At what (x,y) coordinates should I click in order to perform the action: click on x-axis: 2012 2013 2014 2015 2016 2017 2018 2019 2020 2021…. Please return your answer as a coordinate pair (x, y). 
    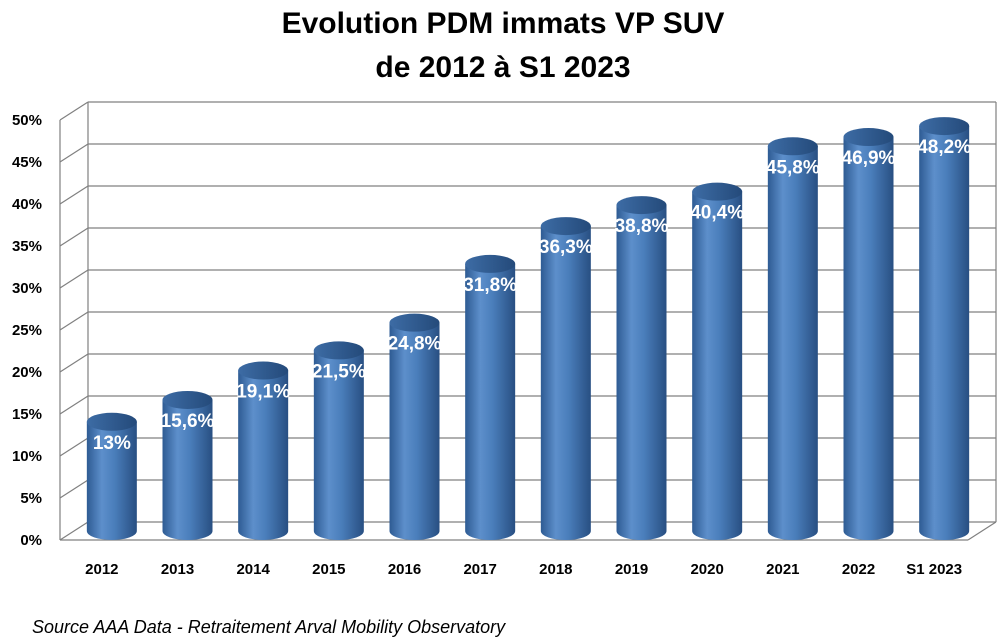
    Looking at the image, I should click on (523, 569).